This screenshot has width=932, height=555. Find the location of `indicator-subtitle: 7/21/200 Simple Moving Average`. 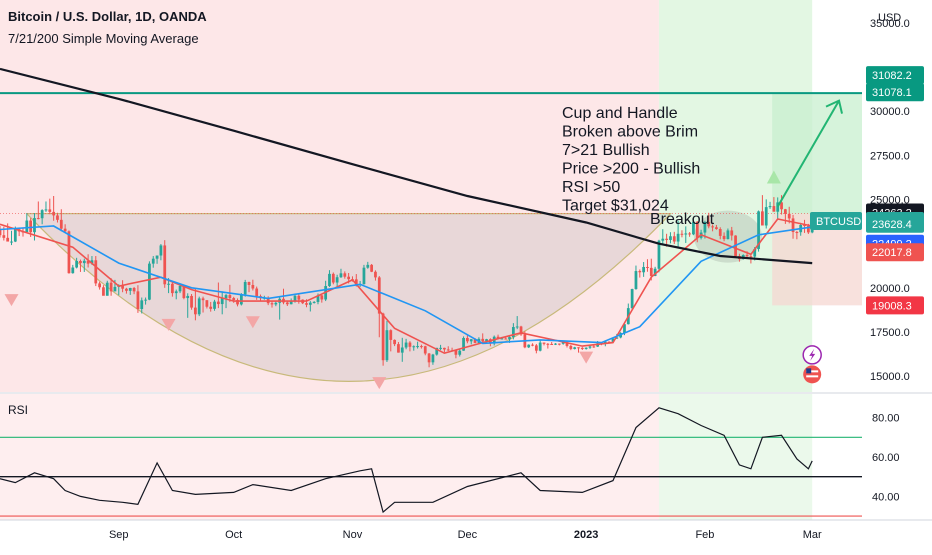

indicator-subtitle: 7/21/200 Simple Moving Average is located at coordinates (103, 38).